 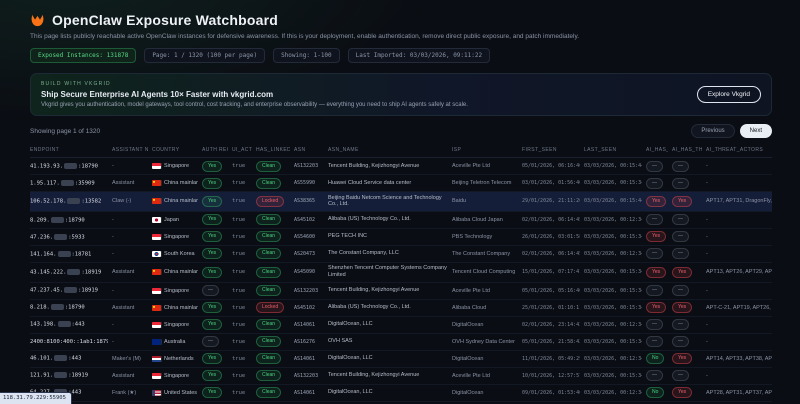 I want to click on next-page-button: Next, so click(x=755, y=131).